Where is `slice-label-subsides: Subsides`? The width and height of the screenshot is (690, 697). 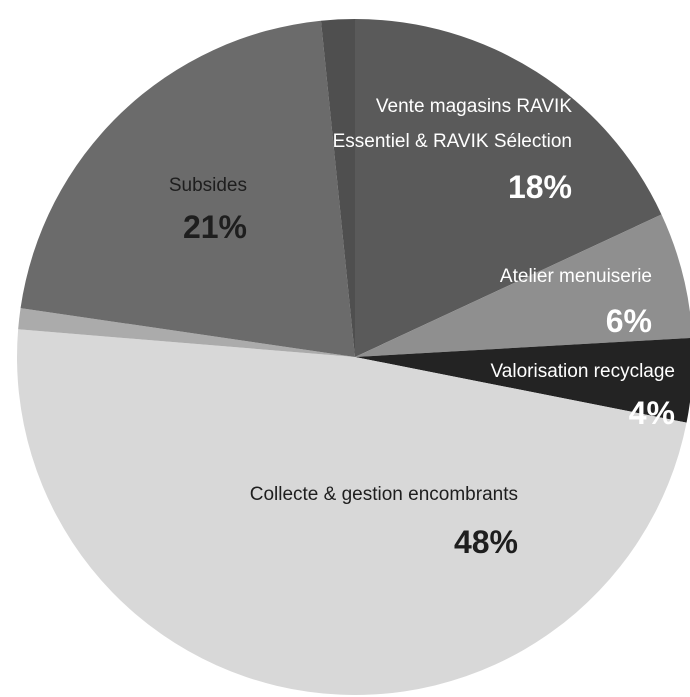
slice-label-subsides: Subsides is located at coordinates (208, 185).